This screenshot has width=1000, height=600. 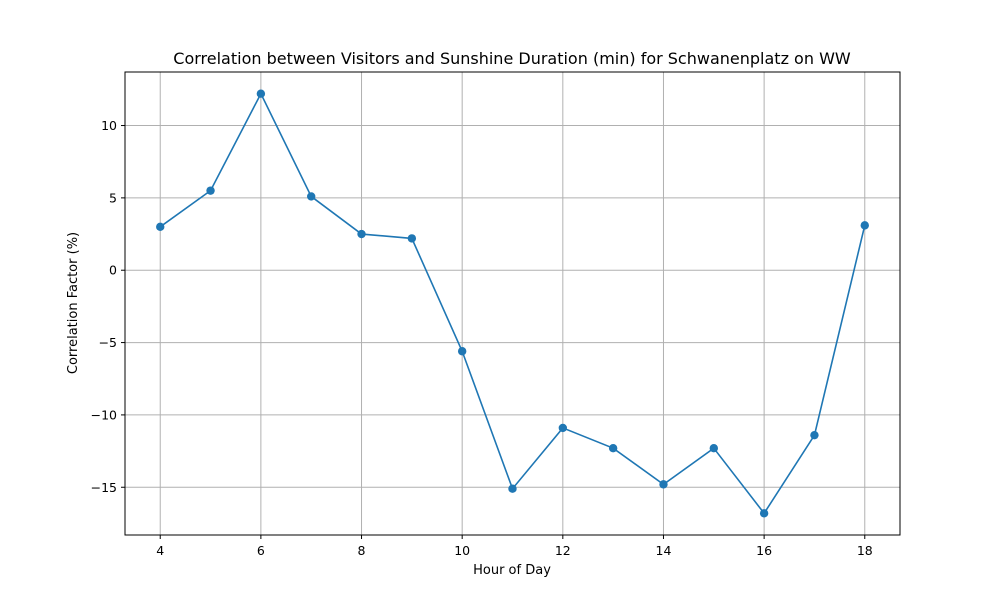 I want to click on x-tick-label: 18, so click(x=865, y=550).